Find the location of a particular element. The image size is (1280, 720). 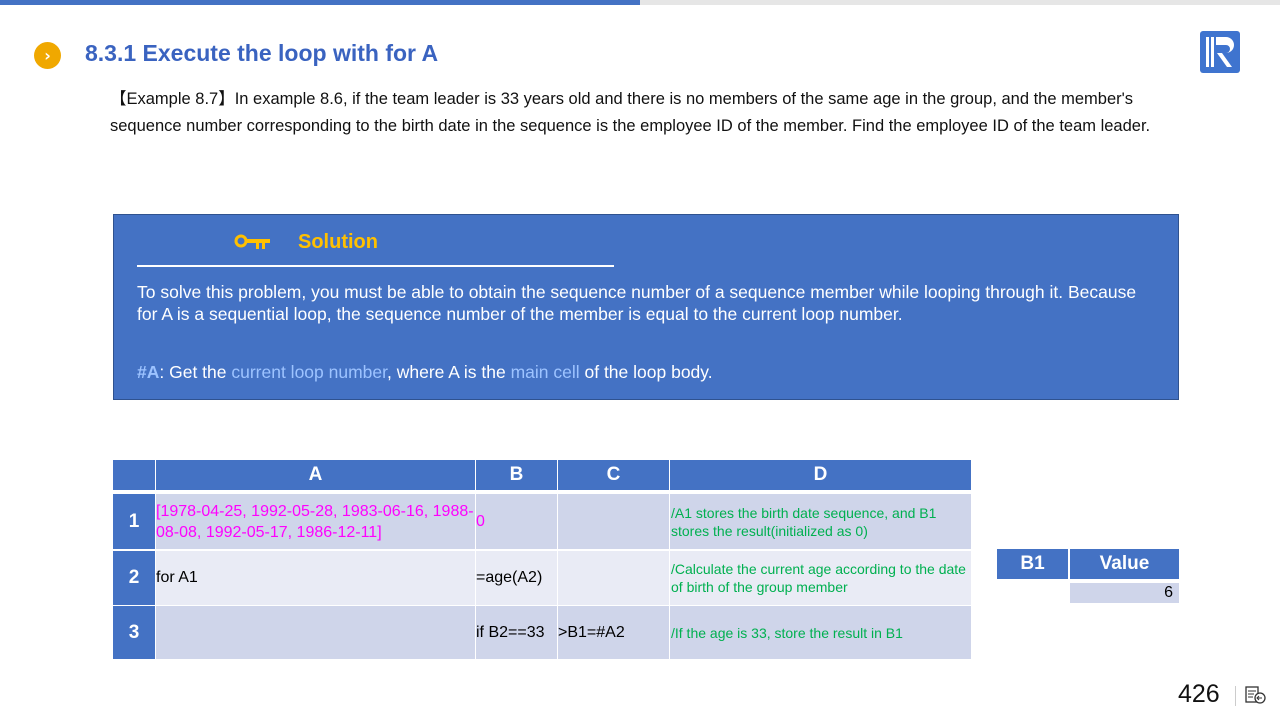

result-header-value: Value is located at coordinates (1124, 564).